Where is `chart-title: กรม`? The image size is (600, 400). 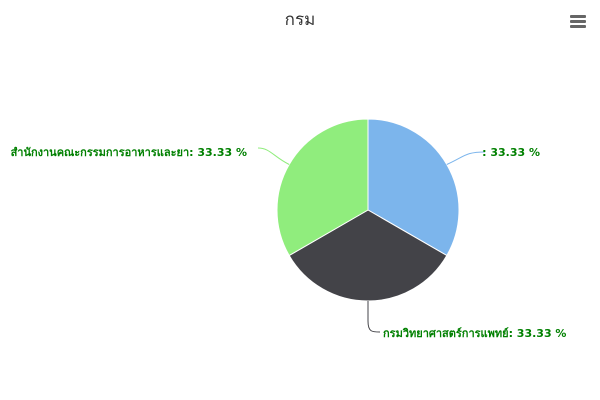 chart-title: กรม is located at coordinates (300, 20).